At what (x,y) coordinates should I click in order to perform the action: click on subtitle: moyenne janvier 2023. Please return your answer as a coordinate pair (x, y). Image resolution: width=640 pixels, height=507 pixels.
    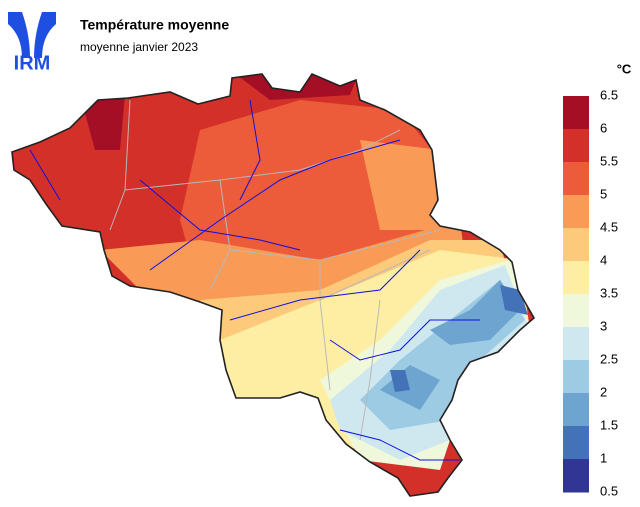
    Looking at the image, I should click on (139, 47).